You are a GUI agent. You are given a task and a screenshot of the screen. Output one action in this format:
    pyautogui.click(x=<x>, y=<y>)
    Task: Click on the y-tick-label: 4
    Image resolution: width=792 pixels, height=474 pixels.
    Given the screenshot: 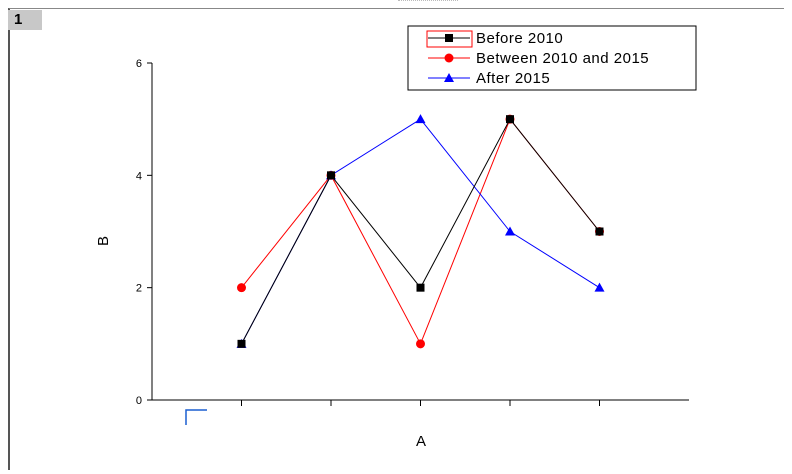 What is the action you would take?
    pyautogui.click(x=139, y=176)
    